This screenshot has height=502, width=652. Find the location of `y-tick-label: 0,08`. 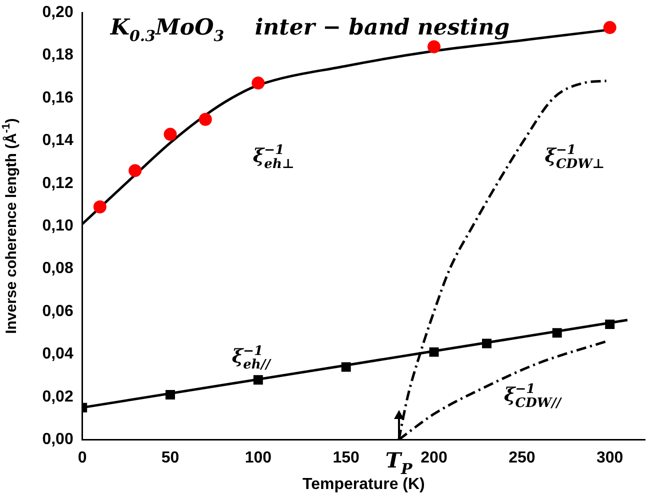

y-tick-label: 0,08 is located at coordinates (58, 269).